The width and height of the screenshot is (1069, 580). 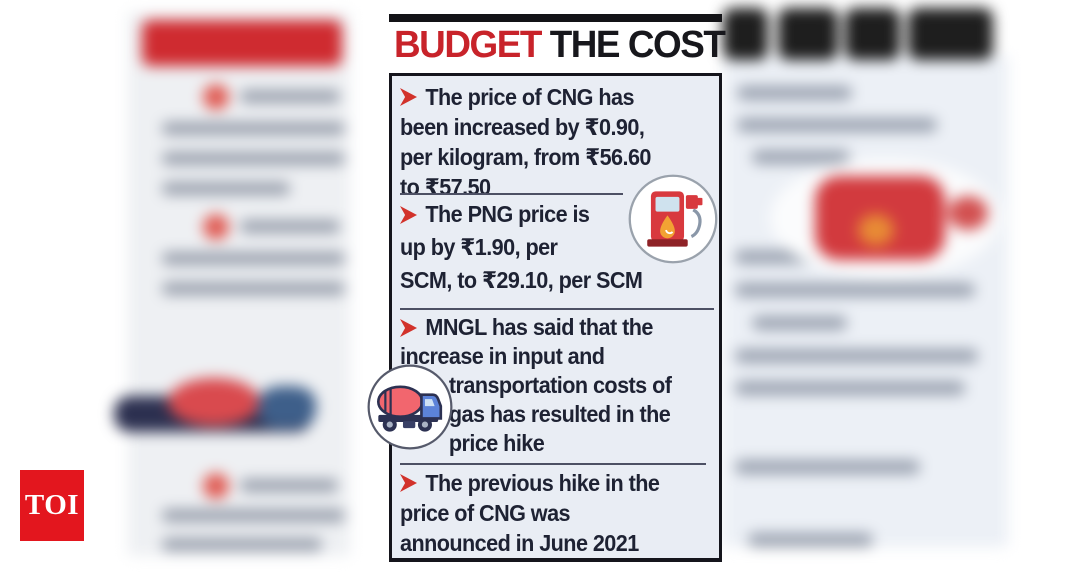 I want to click on bullet-line: SCM, to ₹29.10, per SCM, so click(x=521, y=280).